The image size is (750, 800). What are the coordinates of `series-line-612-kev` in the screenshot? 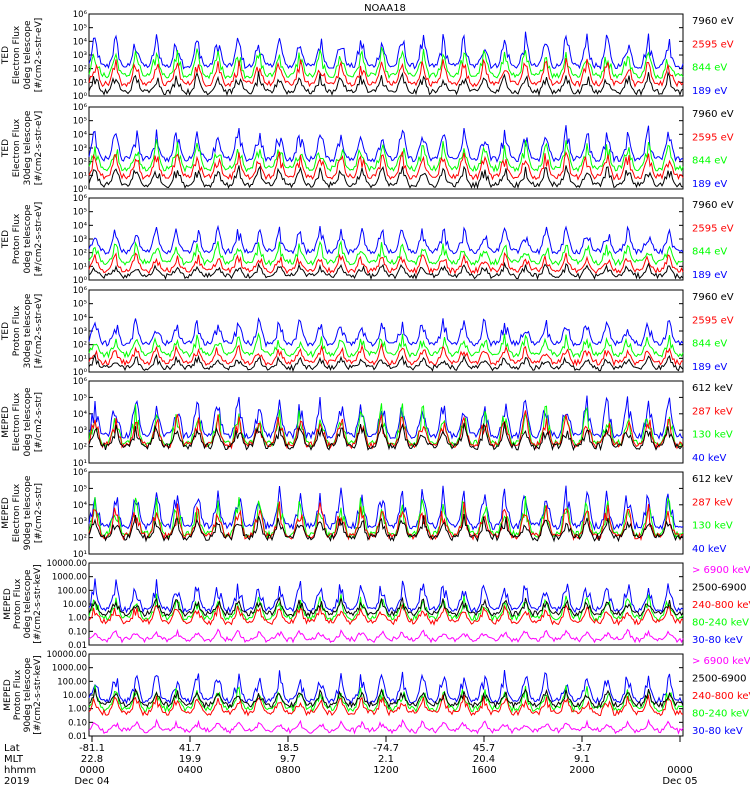 It's located at (386, 437).